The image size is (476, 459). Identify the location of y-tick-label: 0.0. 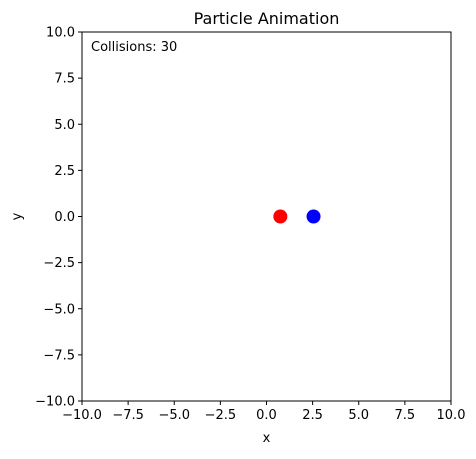
(64, 217).